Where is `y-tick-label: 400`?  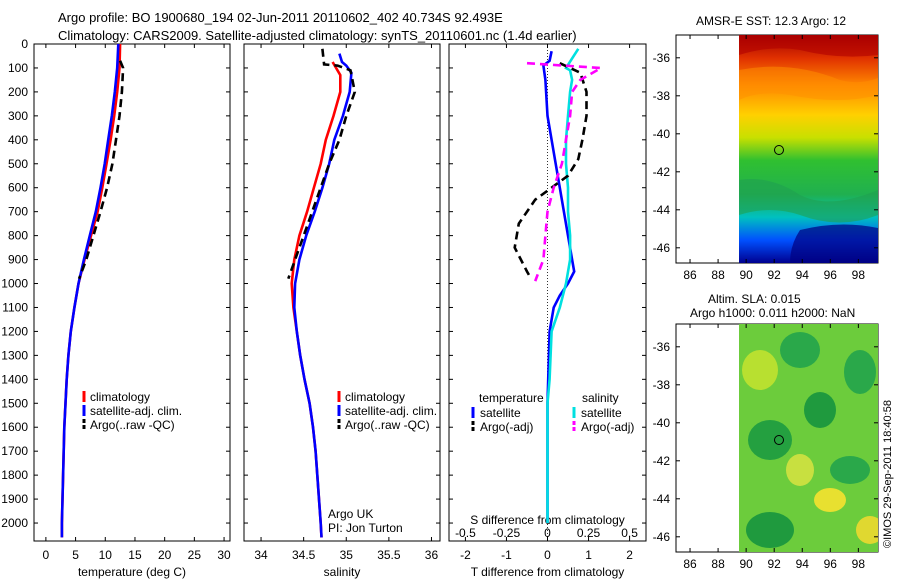
y-tick-label: 400 is located at coordinates (18, 140).